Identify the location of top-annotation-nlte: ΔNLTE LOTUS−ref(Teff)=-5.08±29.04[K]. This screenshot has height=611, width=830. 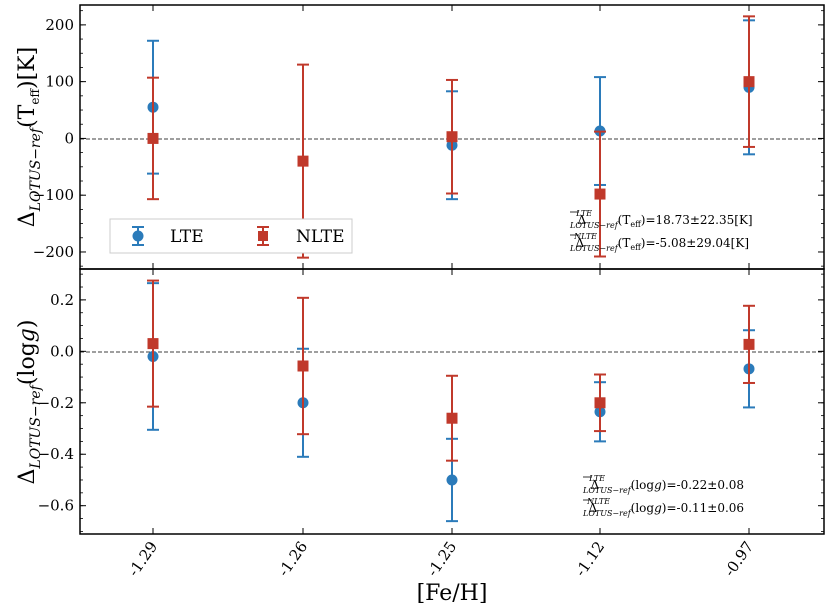
(659, 242).